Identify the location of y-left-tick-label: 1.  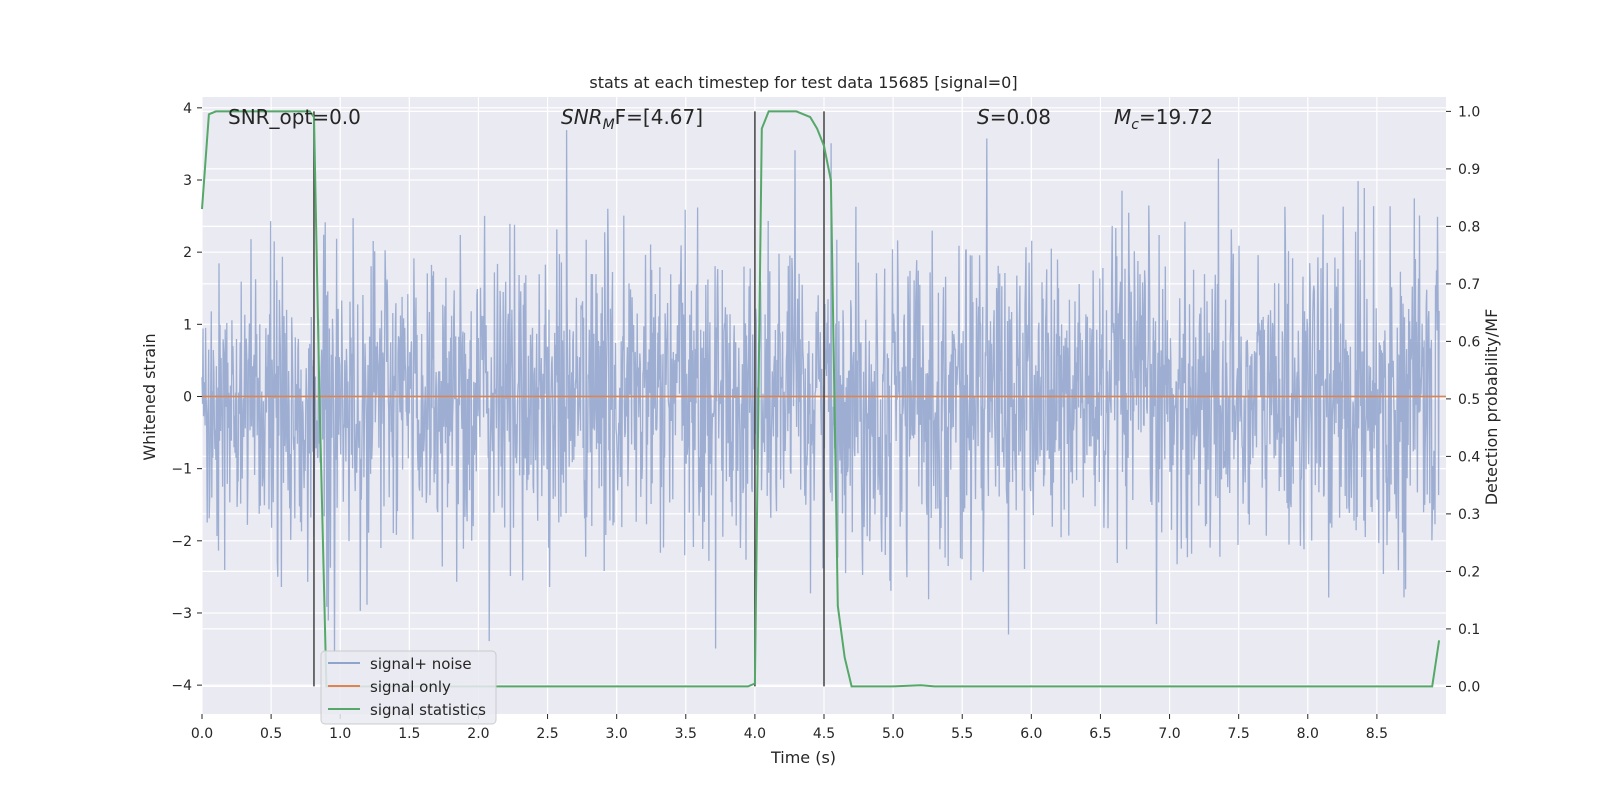
(187, 325).